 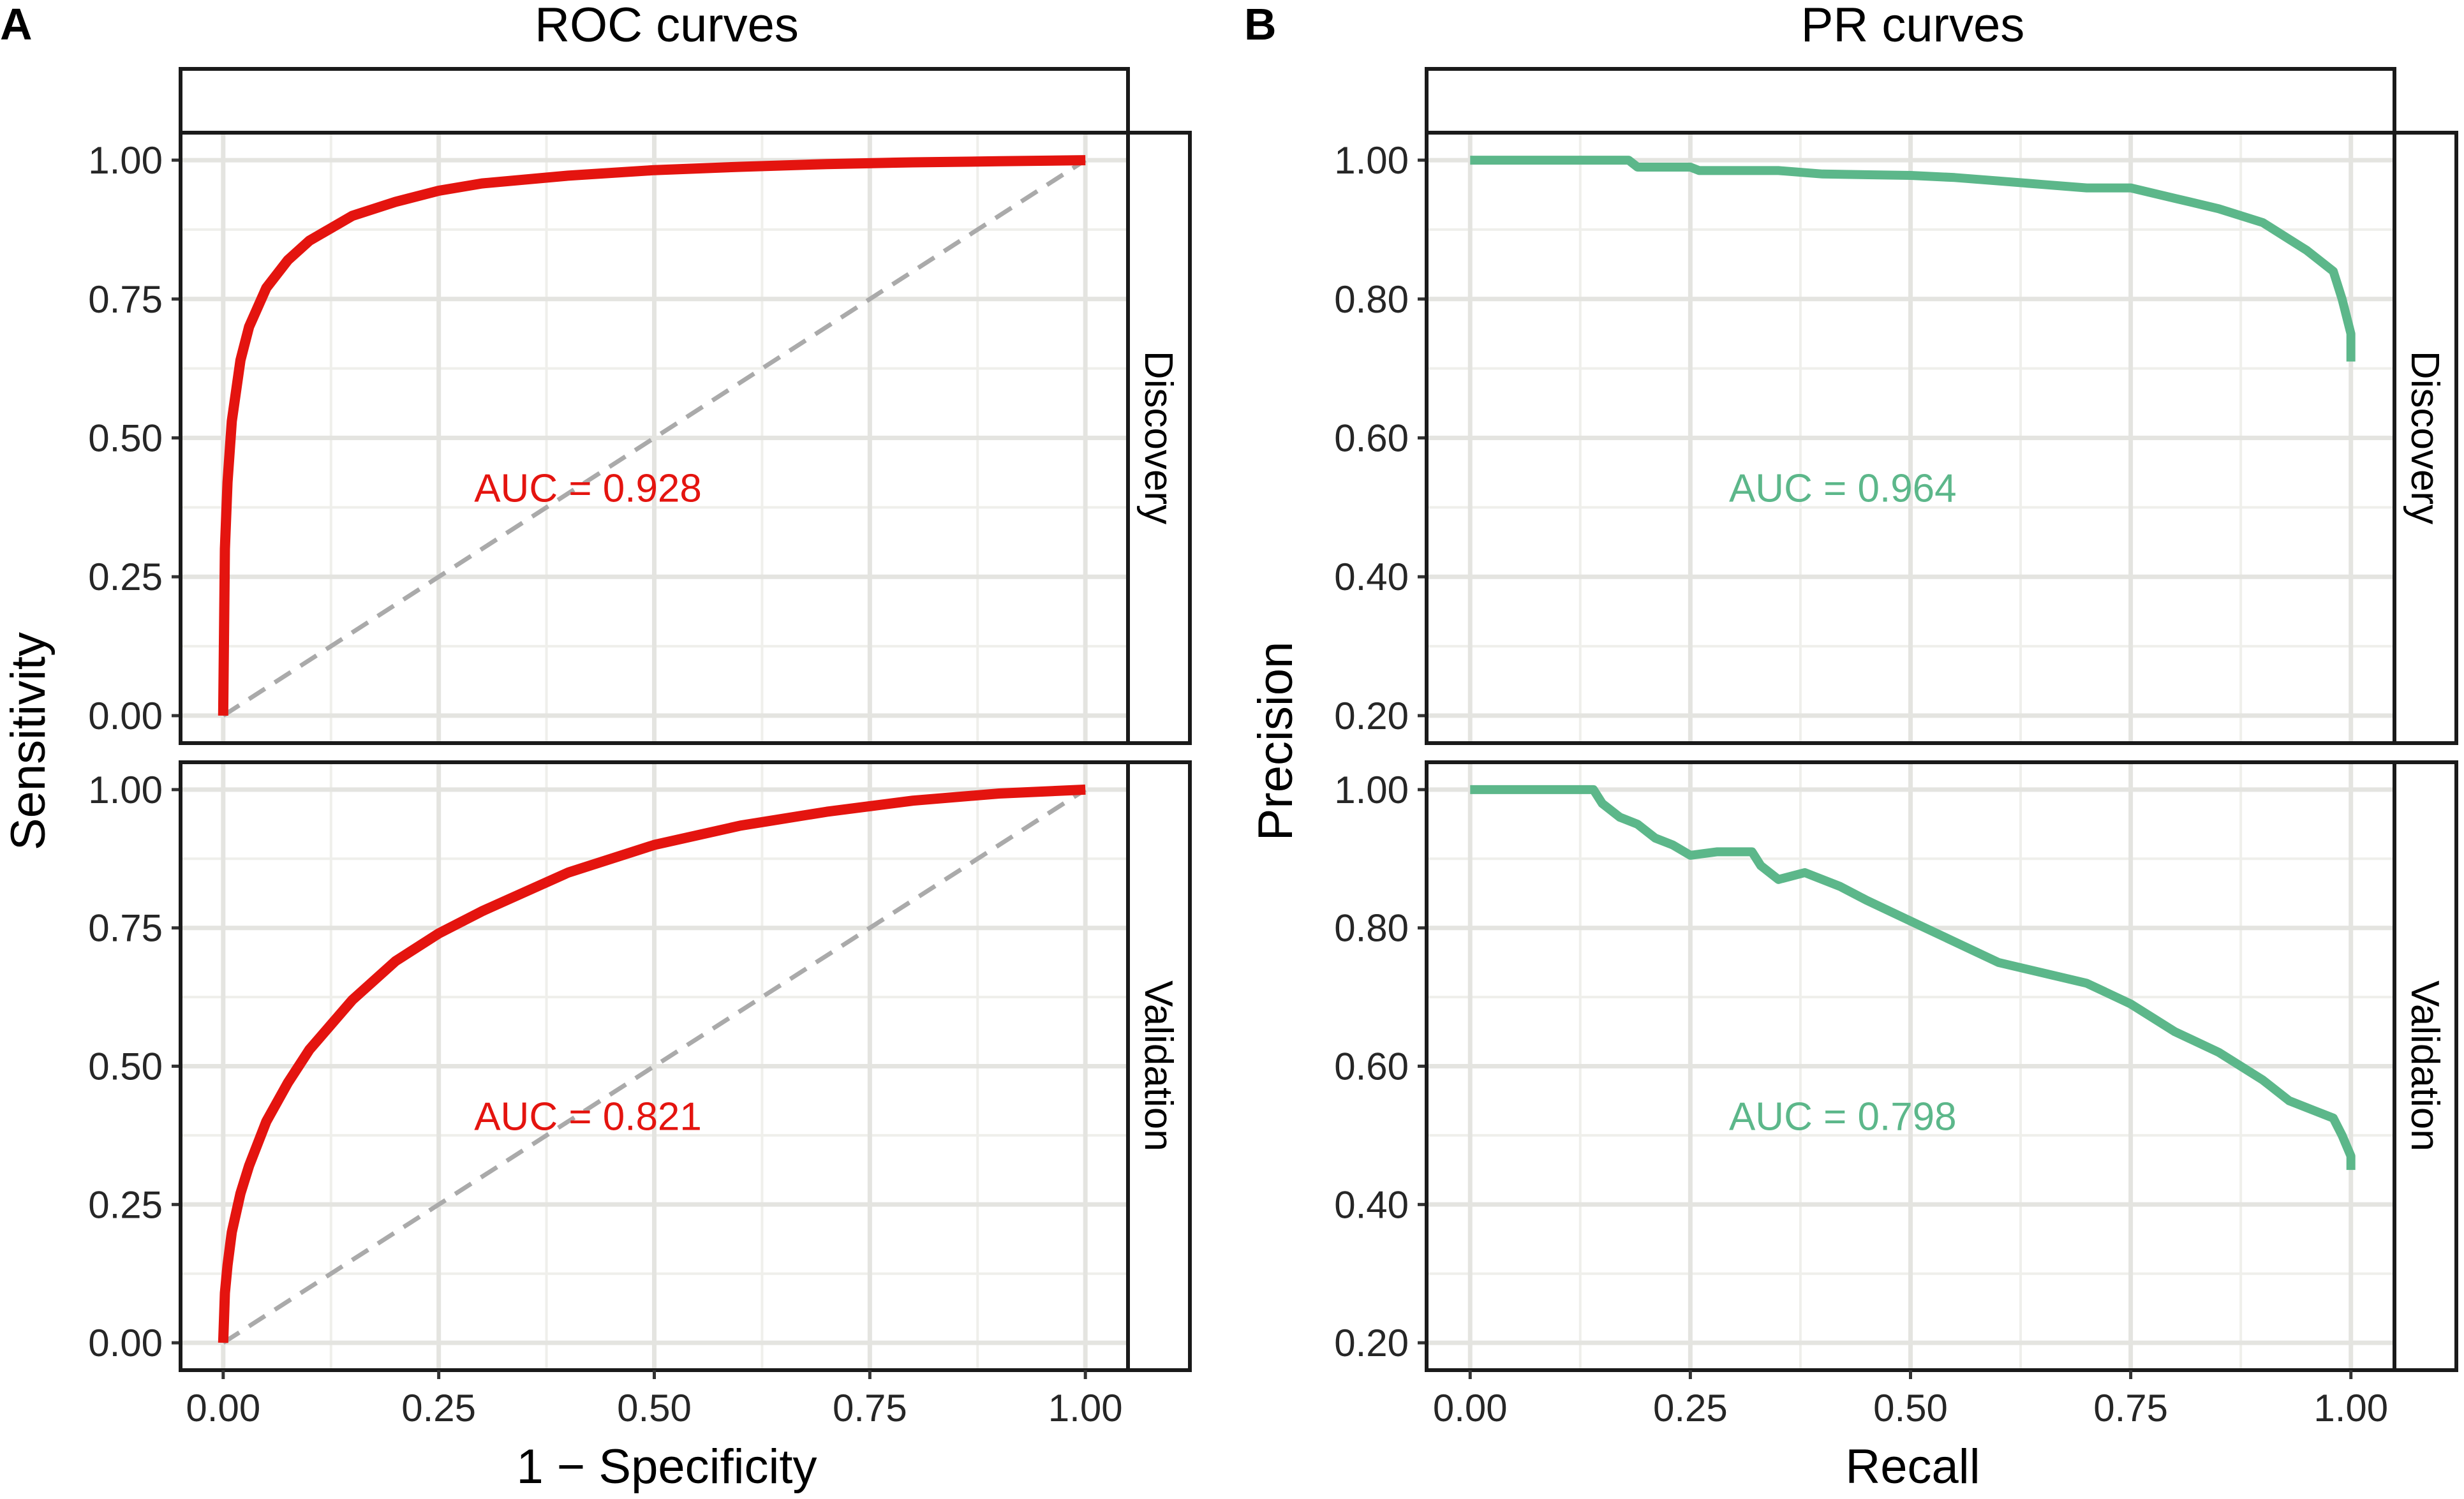 I want to click on roc-strip-discovery: Discovery, so click(x=1159, y=438).